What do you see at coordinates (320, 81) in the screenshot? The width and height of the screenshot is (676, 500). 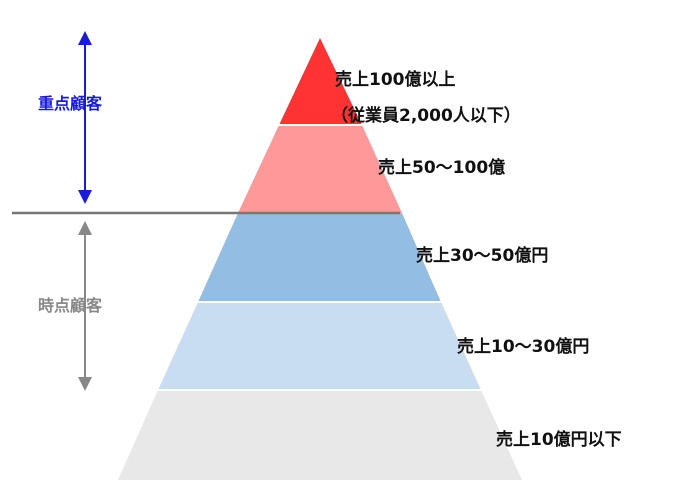 I see `tier-1-shape` at bounding box center [320, 81].